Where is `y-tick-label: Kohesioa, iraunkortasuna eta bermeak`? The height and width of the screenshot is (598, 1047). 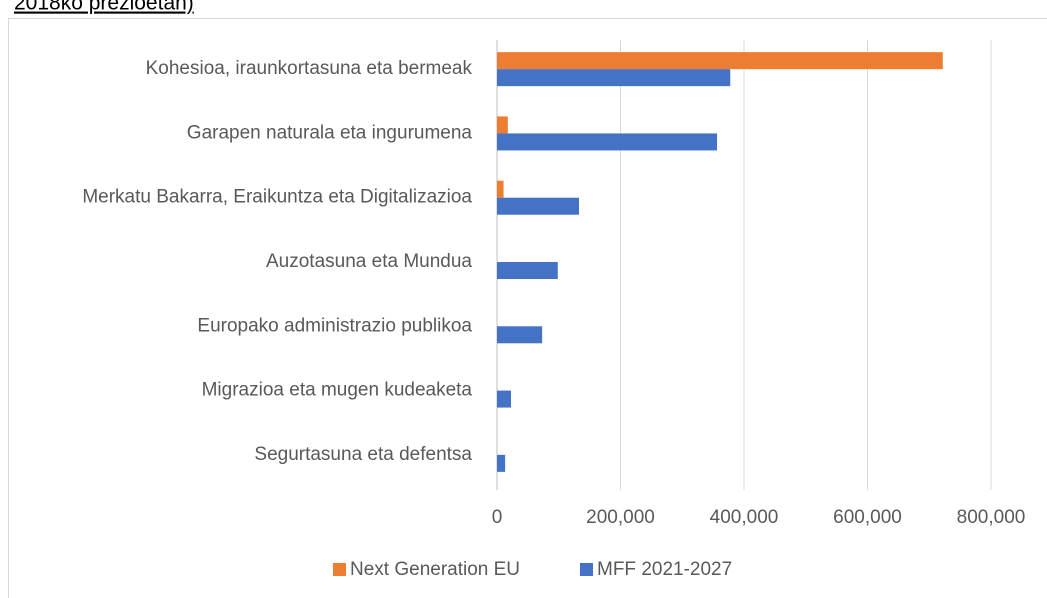 y-tick-label: Kohesioa, iraunkortasuna eta bermeak is located at coordinates (309, 68).